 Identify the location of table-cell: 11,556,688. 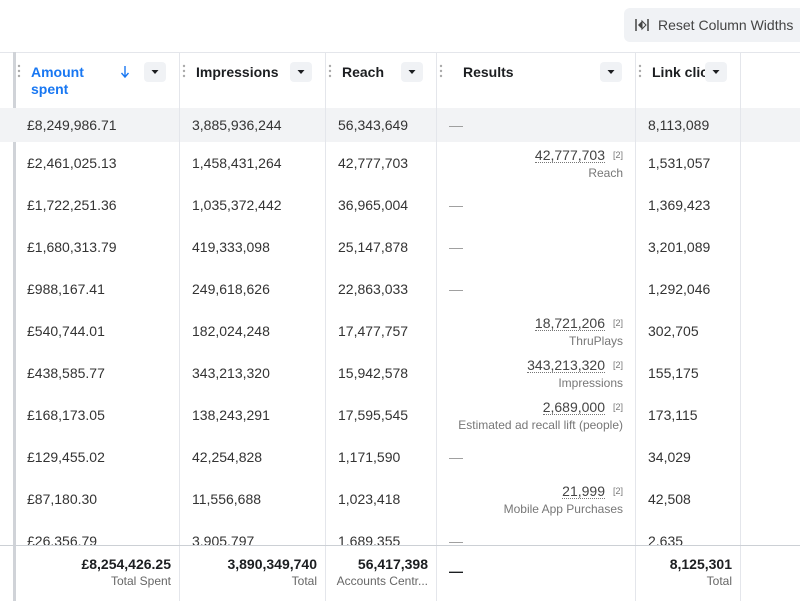
(253, 499).